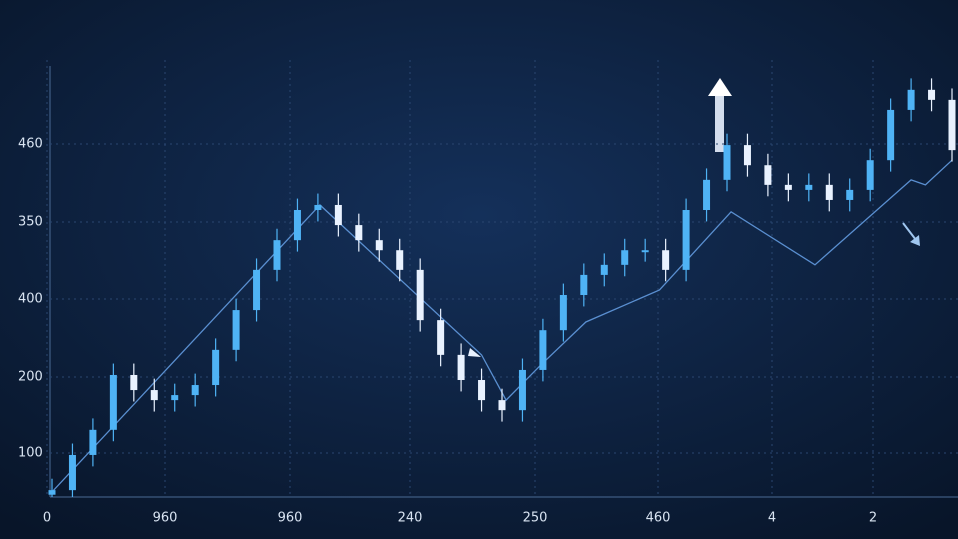  Describe the element at coordinates (410, 518) in the screenshot. I see `x-tick-label: 240` at that location.